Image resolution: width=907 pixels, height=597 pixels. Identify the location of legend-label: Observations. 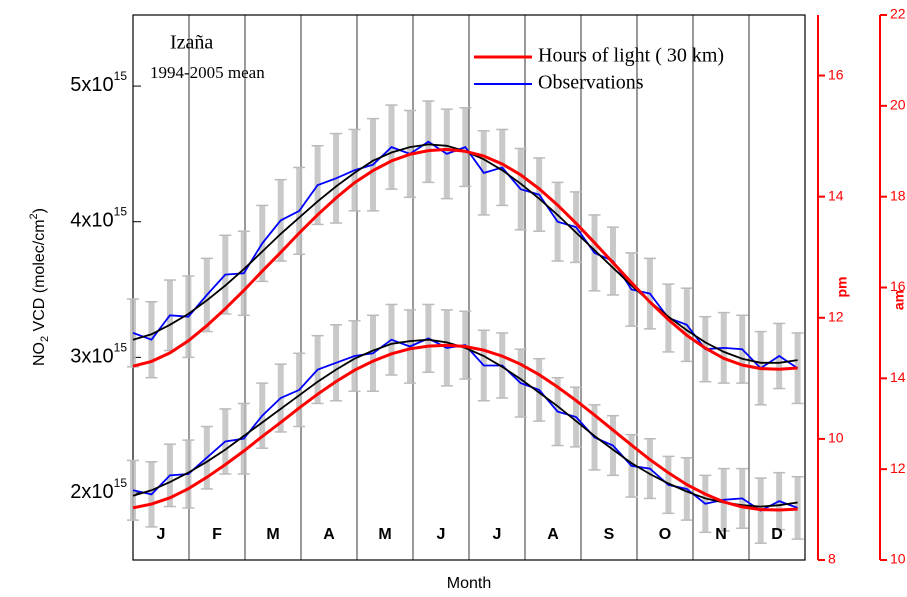
(591, 83).